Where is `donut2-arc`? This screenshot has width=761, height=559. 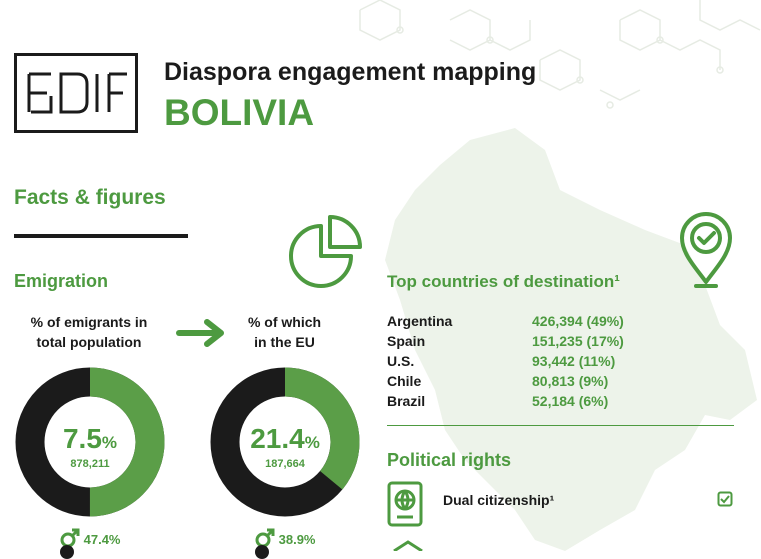
donut2-arc is located at coordinates (285, 442).